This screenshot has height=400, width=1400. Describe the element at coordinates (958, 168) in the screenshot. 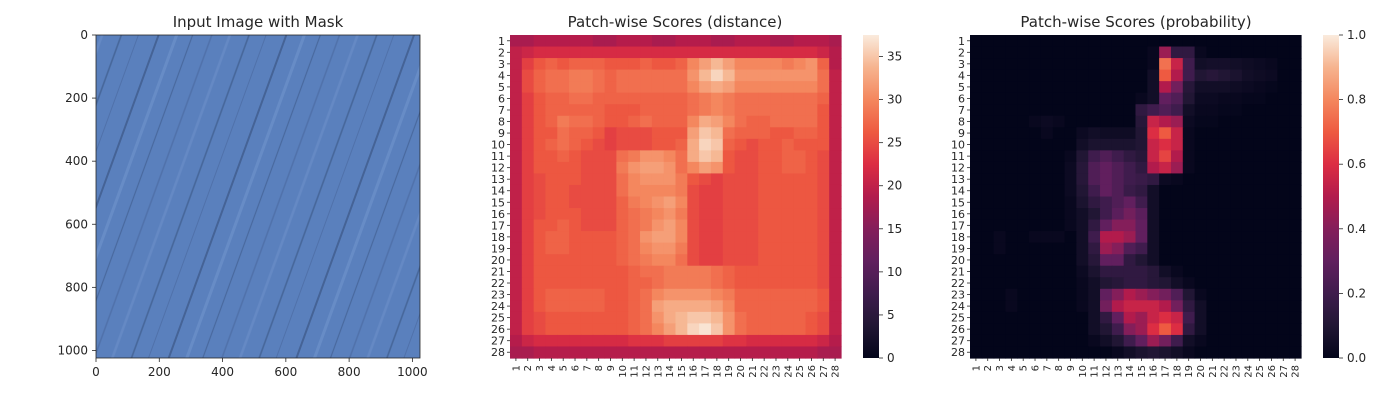

I see `row-label: 12` at that location.